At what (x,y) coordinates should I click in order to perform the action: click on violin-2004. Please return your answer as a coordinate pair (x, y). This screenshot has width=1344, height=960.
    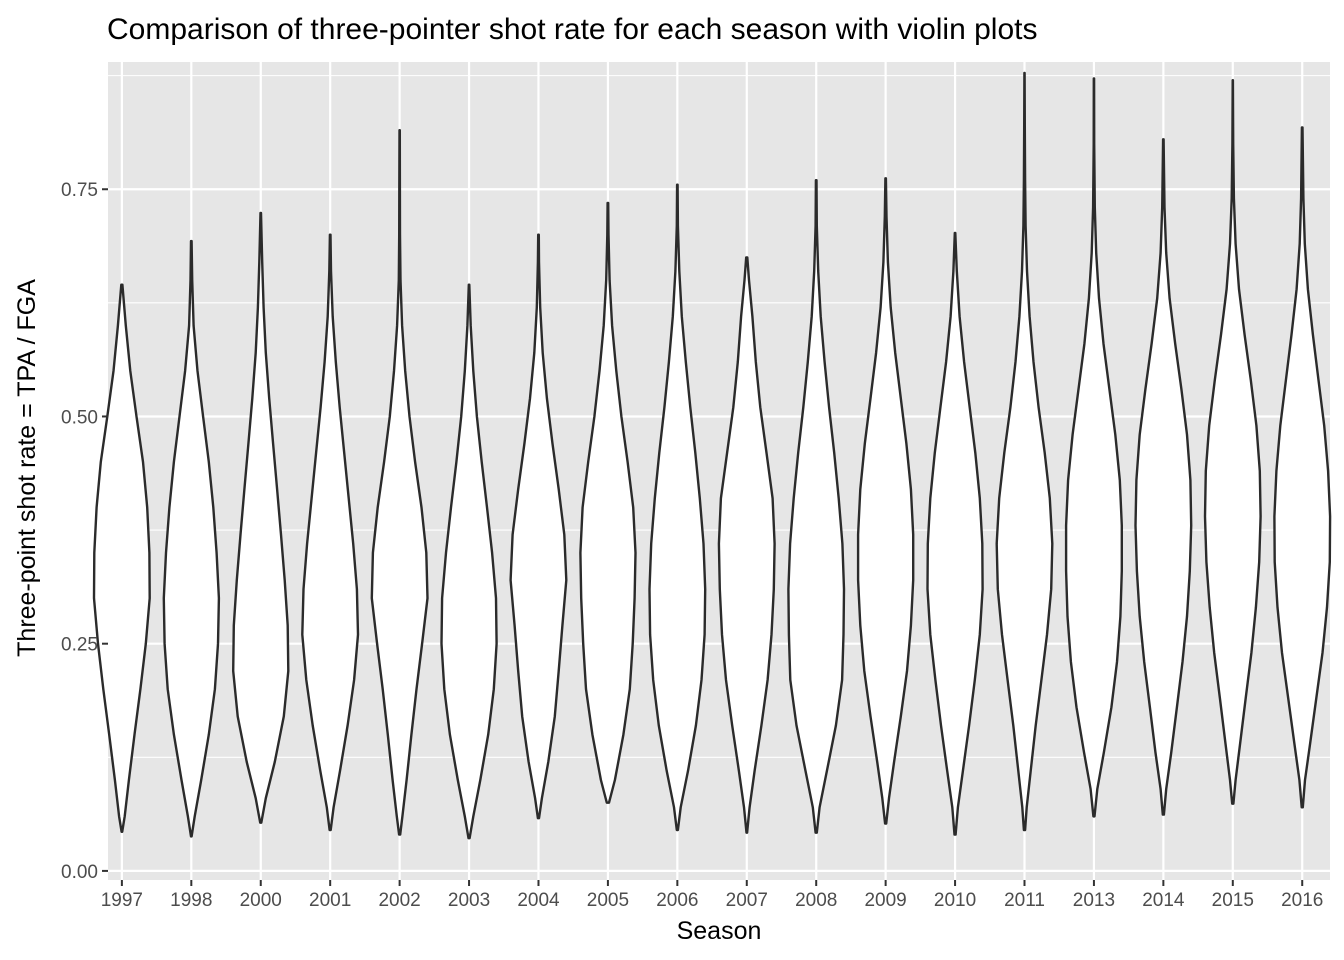
    Looking at the image, I should click on (538, 526).